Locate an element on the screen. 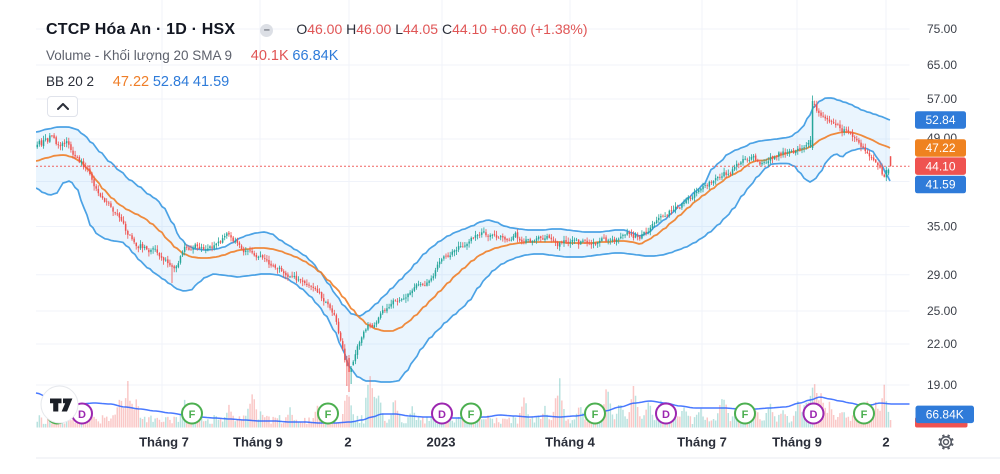 The image size is (1000, 474). svg-text: 22.00 is located at coordinates (942, 344).